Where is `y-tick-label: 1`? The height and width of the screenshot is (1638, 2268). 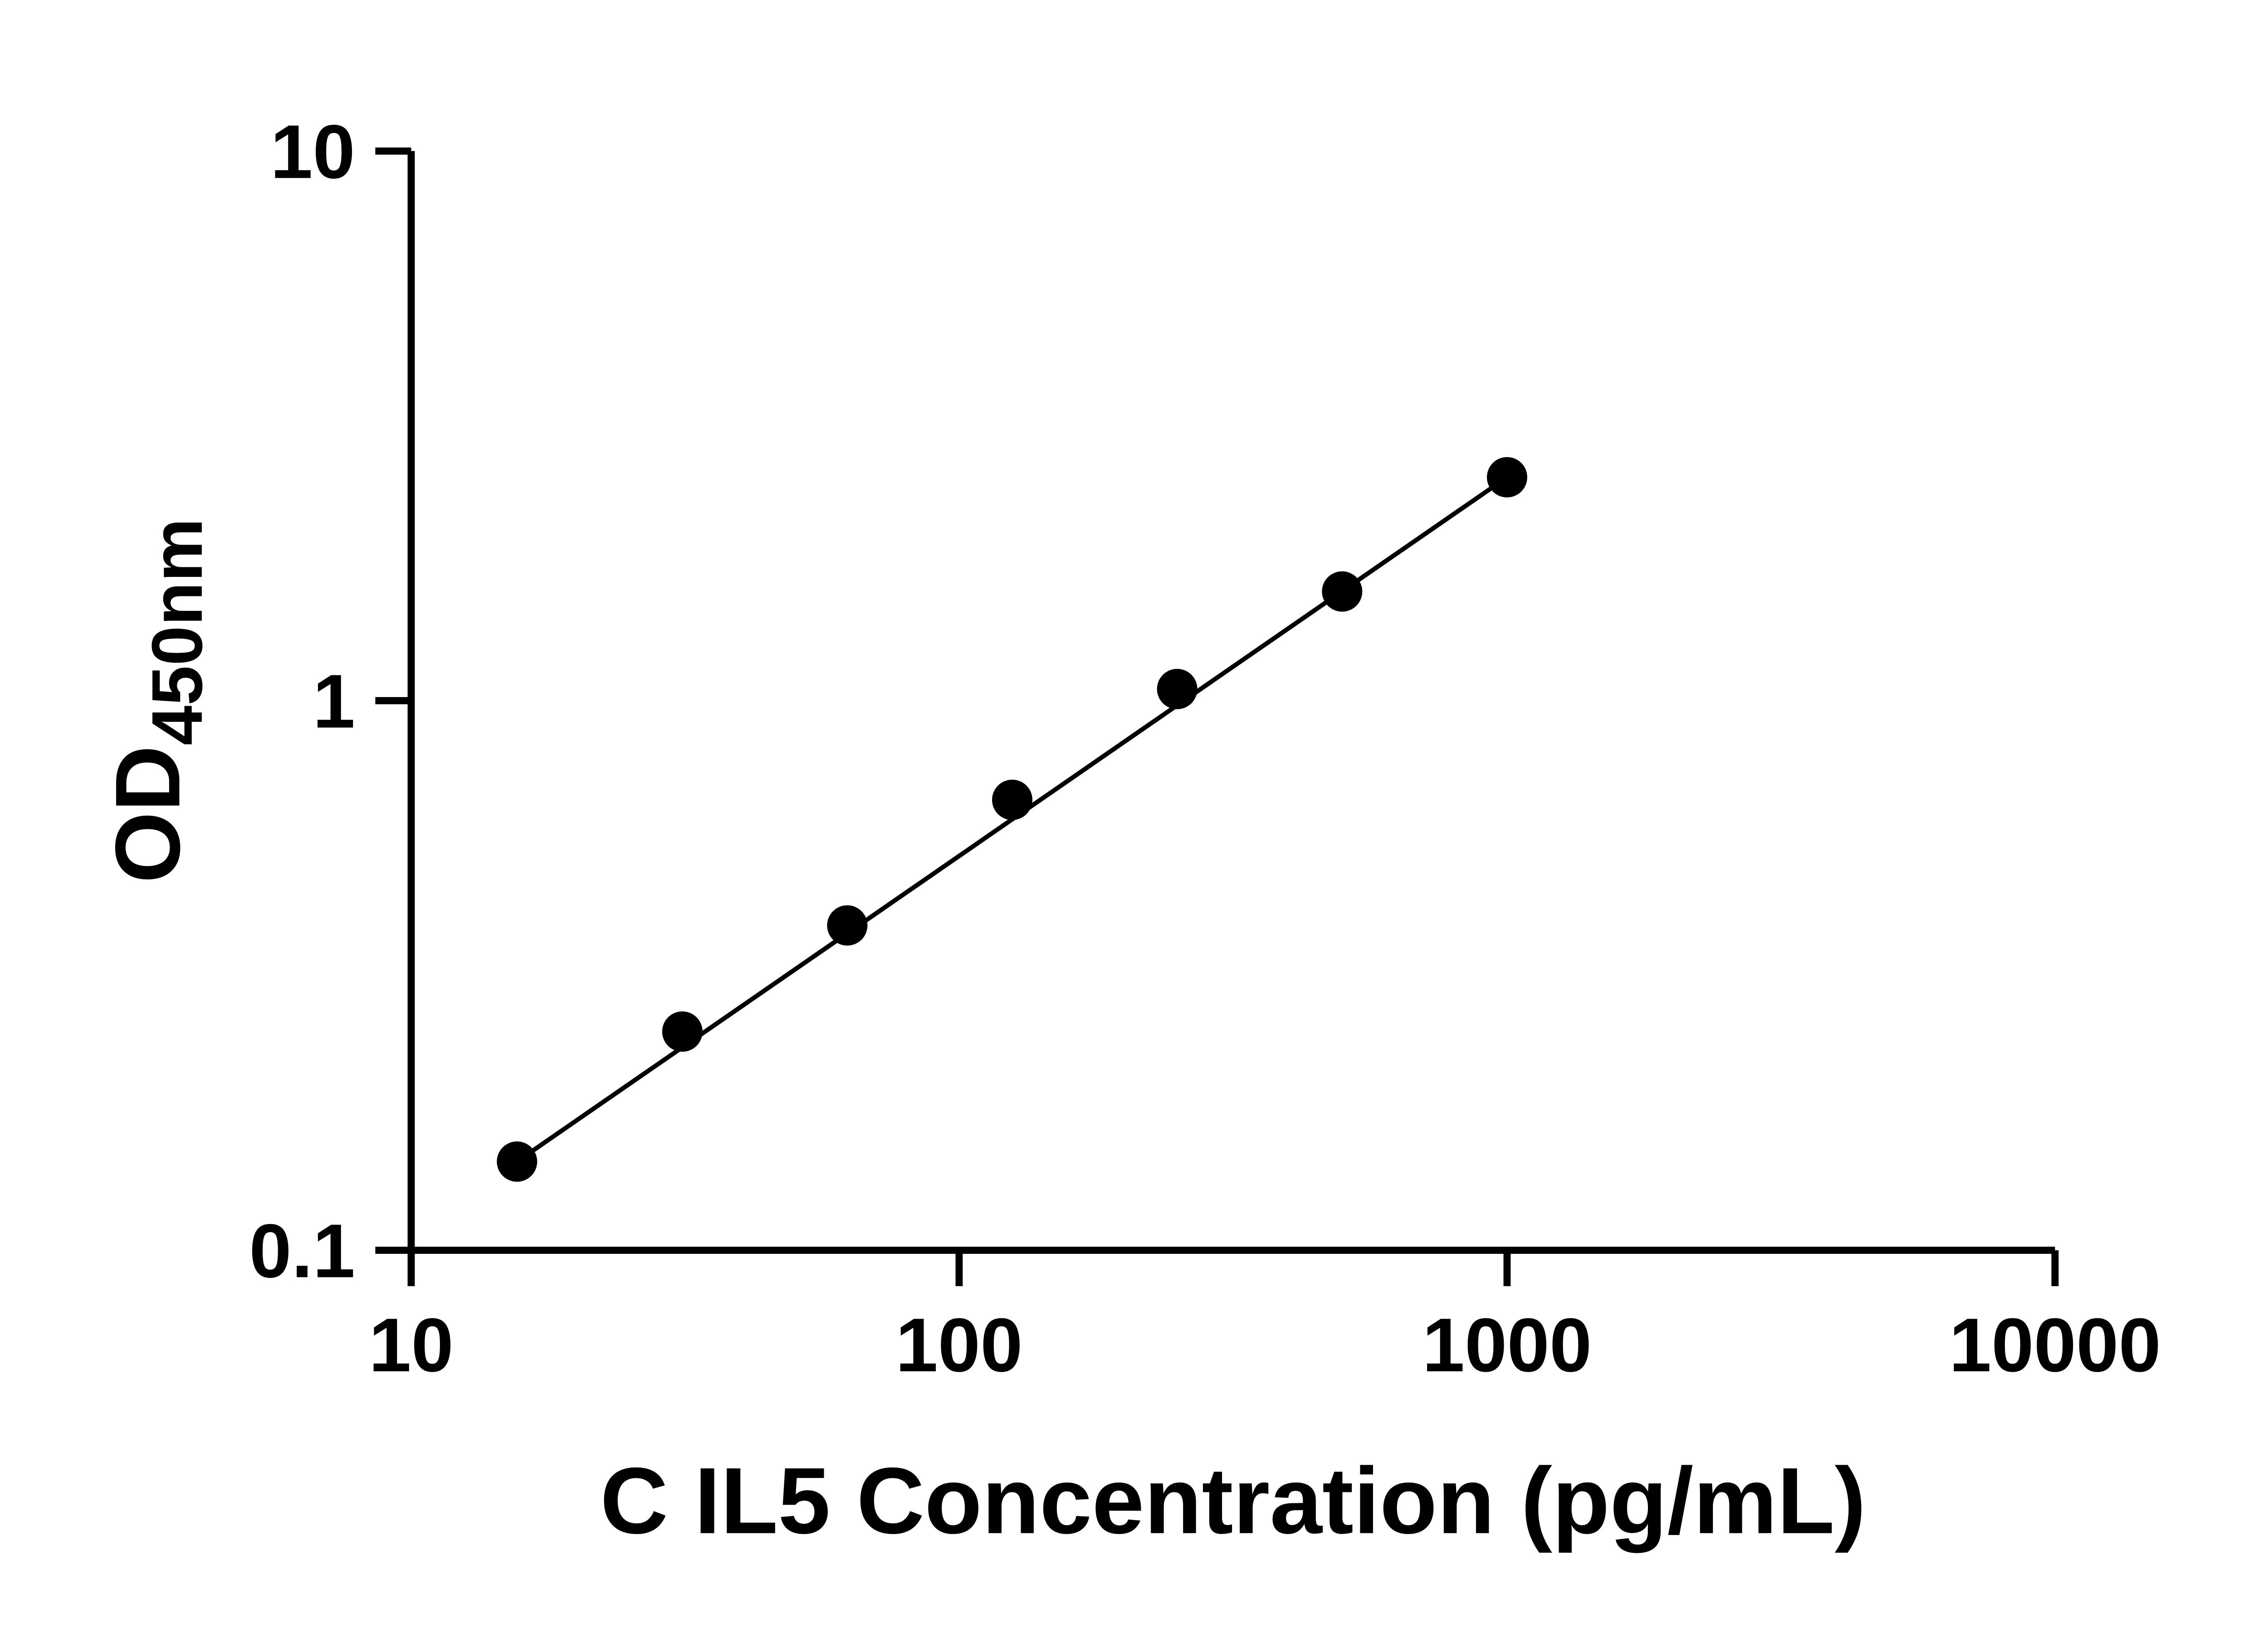 y-tick-label: 1 is located at coordinates (334, 701).